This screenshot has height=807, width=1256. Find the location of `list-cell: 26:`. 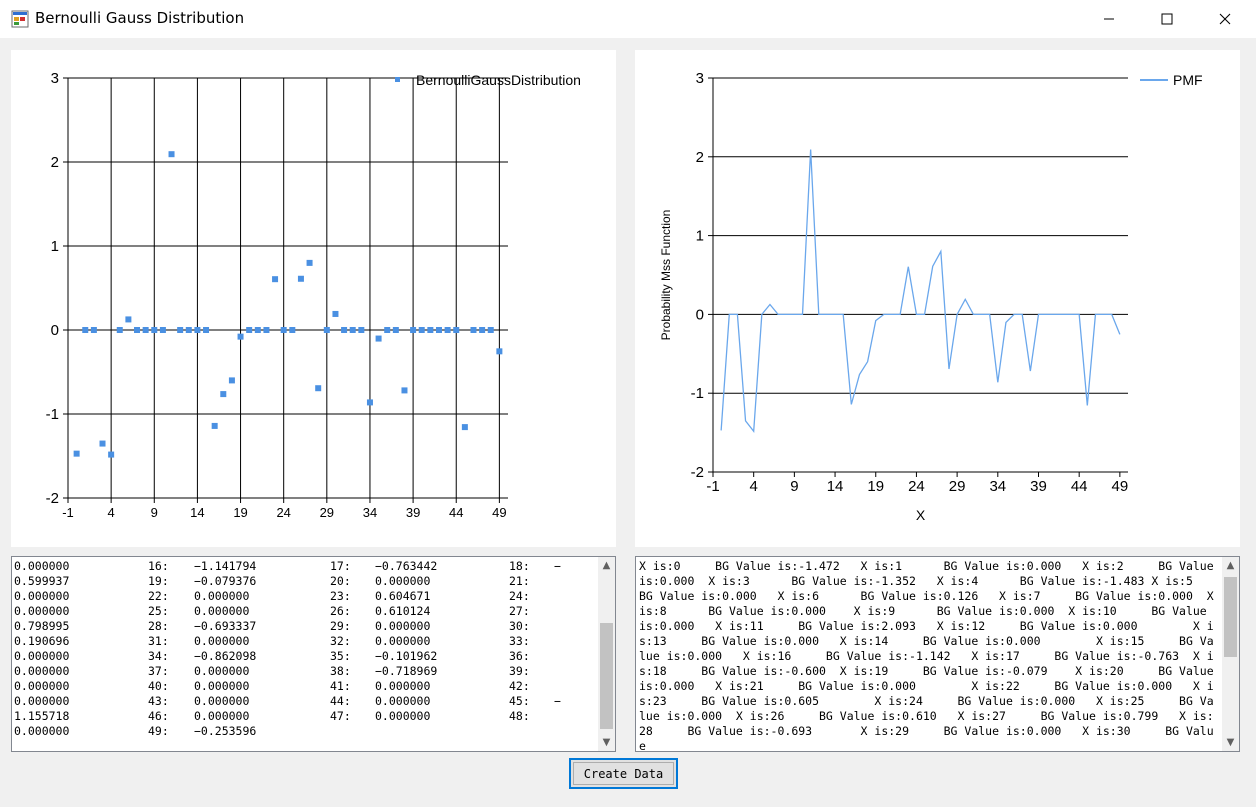

list-cell: 26: is located at coordinates (340, 611).